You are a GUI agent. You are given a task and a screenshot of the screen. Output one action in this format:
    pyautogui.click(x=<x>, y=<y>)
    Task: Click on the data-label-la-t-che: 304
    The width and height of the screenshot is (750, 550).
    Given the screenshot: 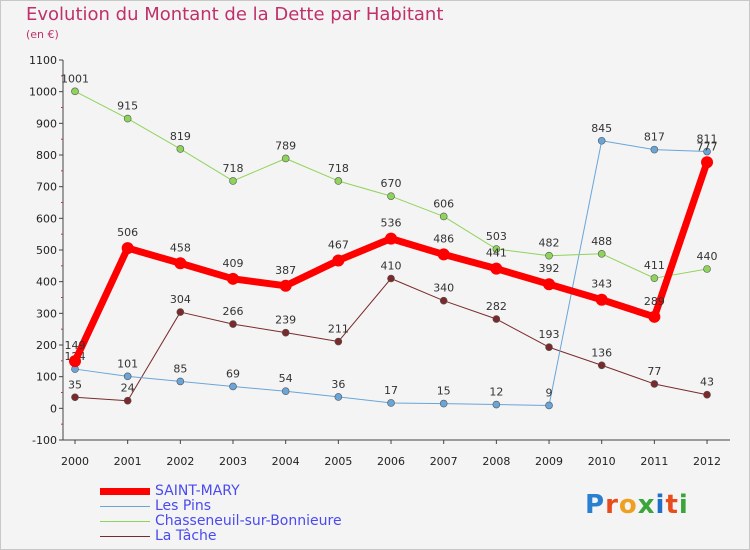 What is the action you would take?
    pyautogui.click(x=180, y=299)
    